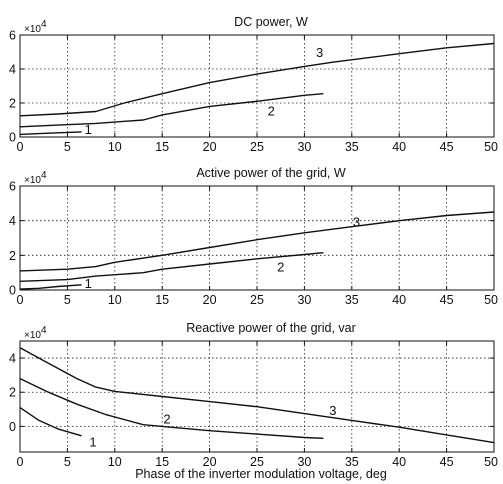  What do you see at coordinates (271, 173) in the screenshot?
I see `chart-title: Active power of the grid, W` at bounding box center [271, 173].